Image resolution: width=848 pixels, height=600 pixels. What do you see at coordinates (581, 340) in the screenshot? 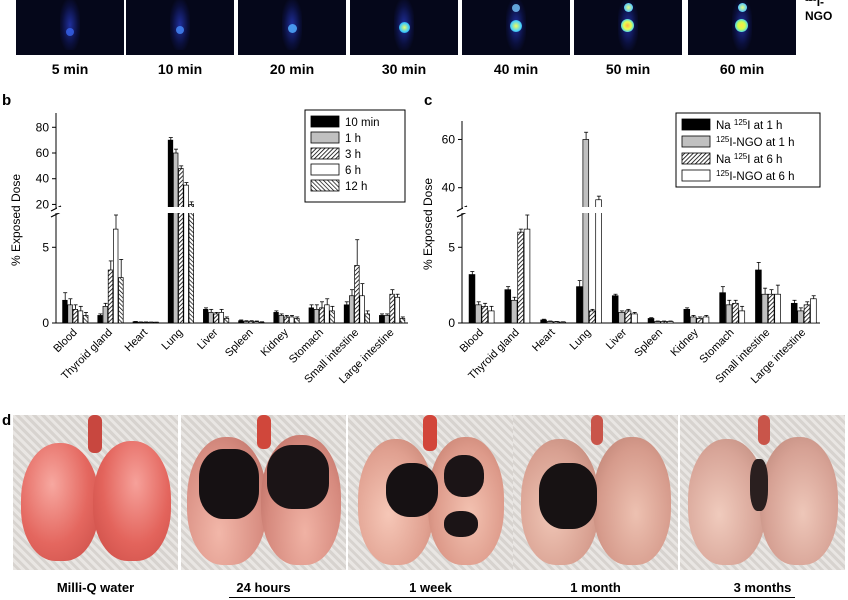
I see `category-label: Lung` at bounding box center [581, 340].